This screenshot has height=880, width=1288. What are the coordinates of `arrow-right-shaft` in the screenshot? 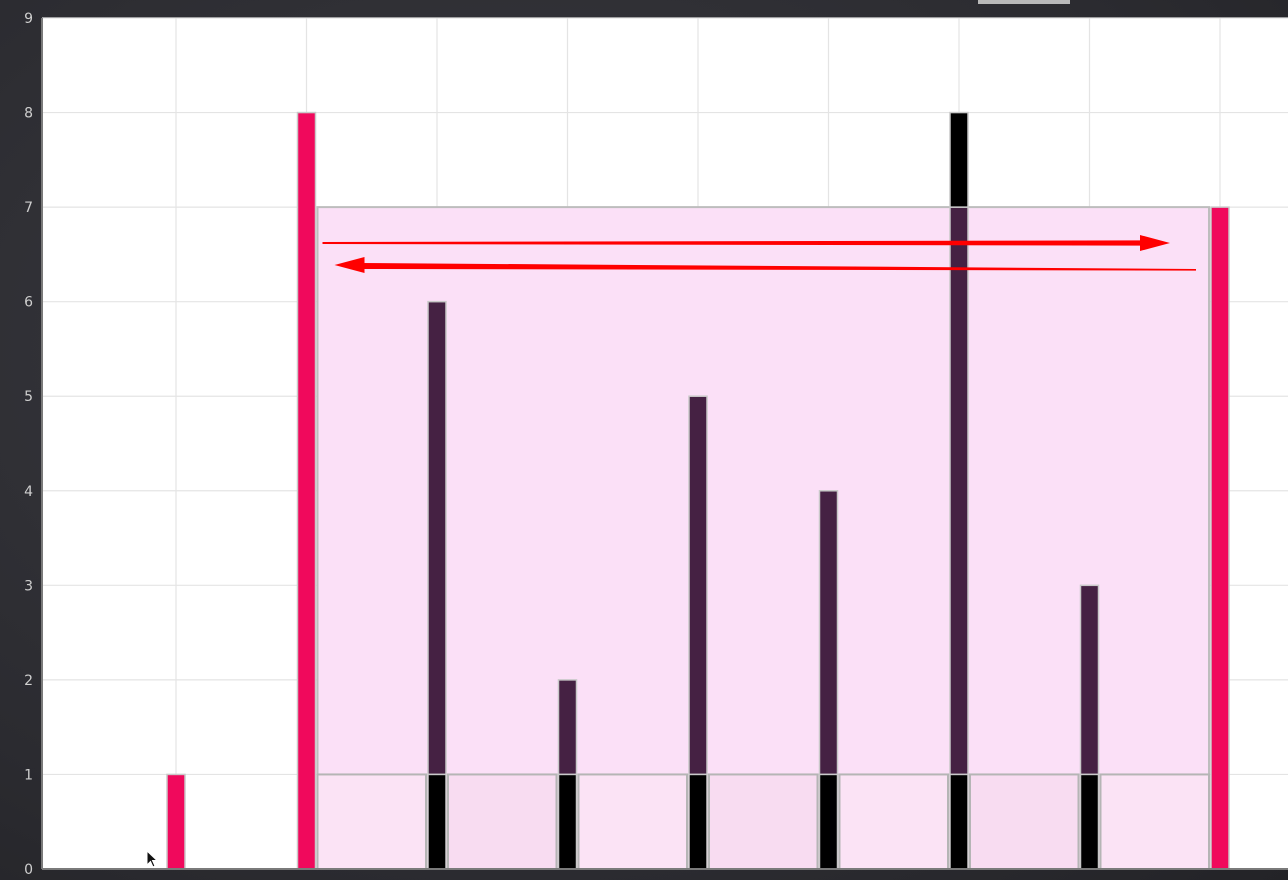 It's located at (733, 243).